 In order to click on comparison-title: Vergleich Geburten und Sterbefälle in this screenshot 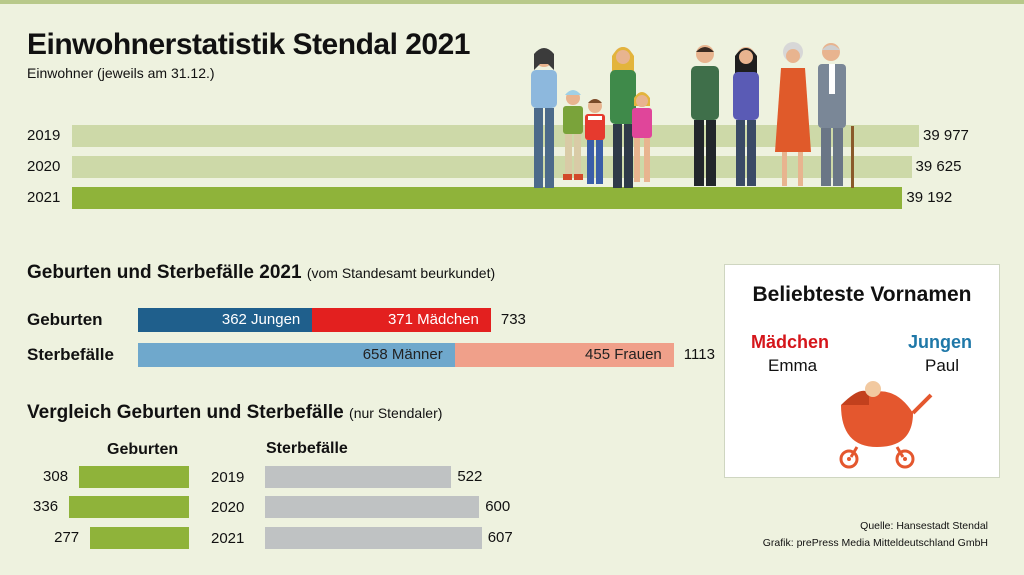, I will do `click(185, 412)`.